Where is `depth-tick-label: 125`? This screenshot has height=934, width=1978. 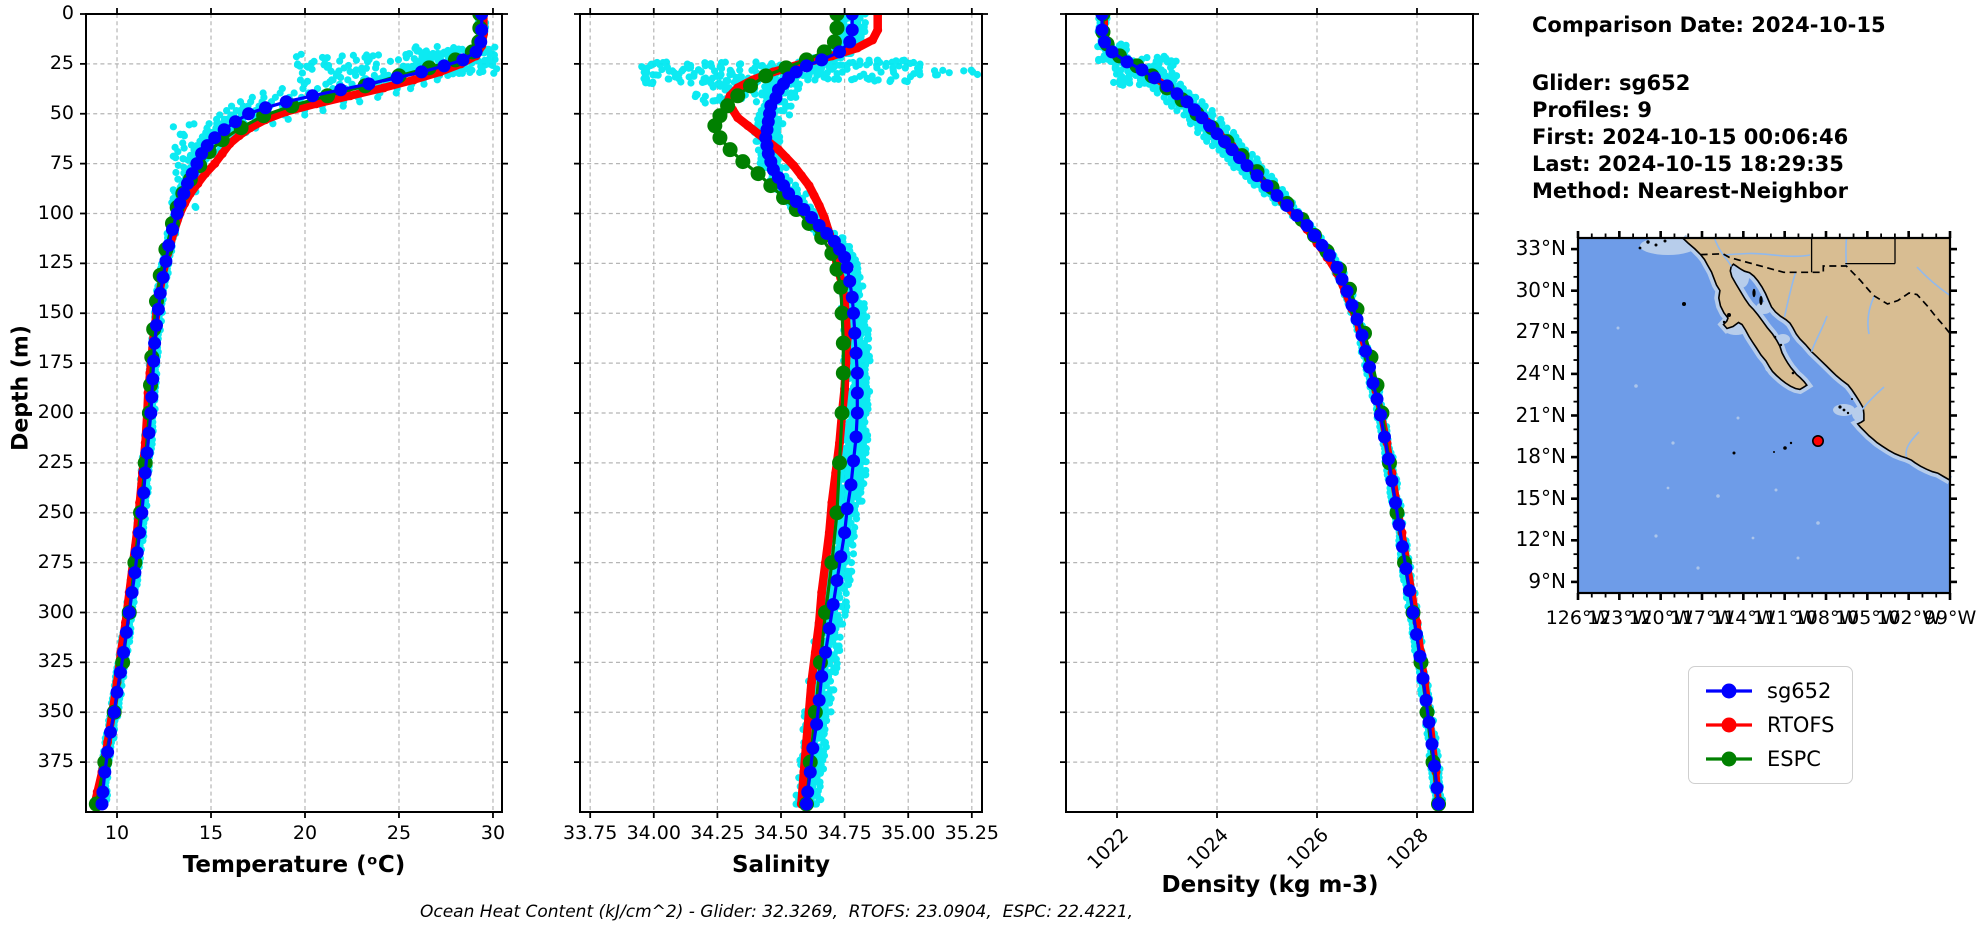
depth-tick-label: 125 is located at coordinates (55, 262).